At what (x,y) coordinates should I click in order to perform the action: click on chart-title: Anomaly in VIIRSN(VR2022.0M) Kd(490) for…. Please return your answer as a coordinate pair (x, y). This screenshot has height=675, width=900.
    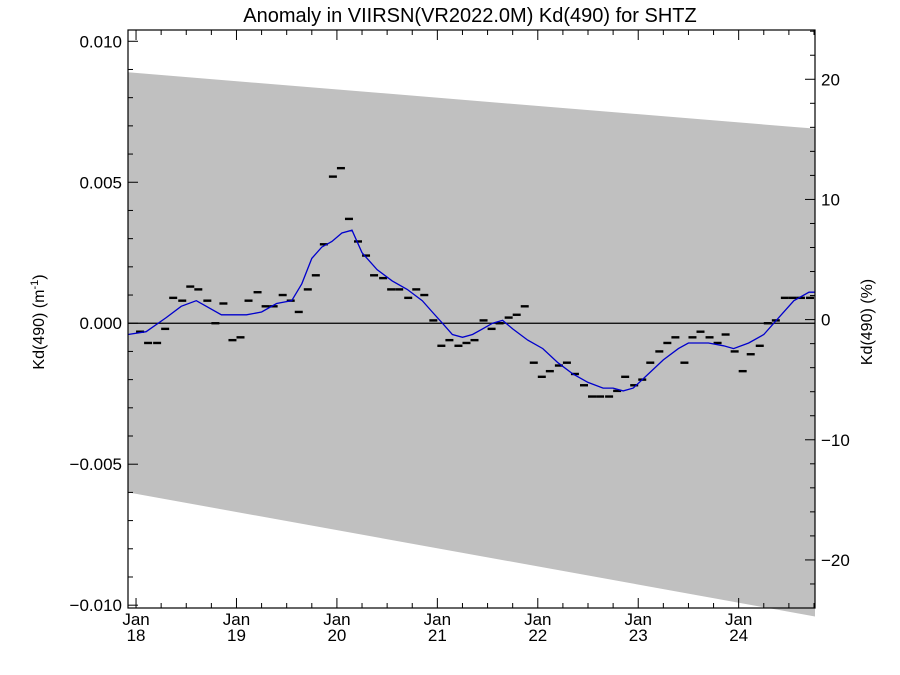
    Looking at the image, I should click on (470, 16).